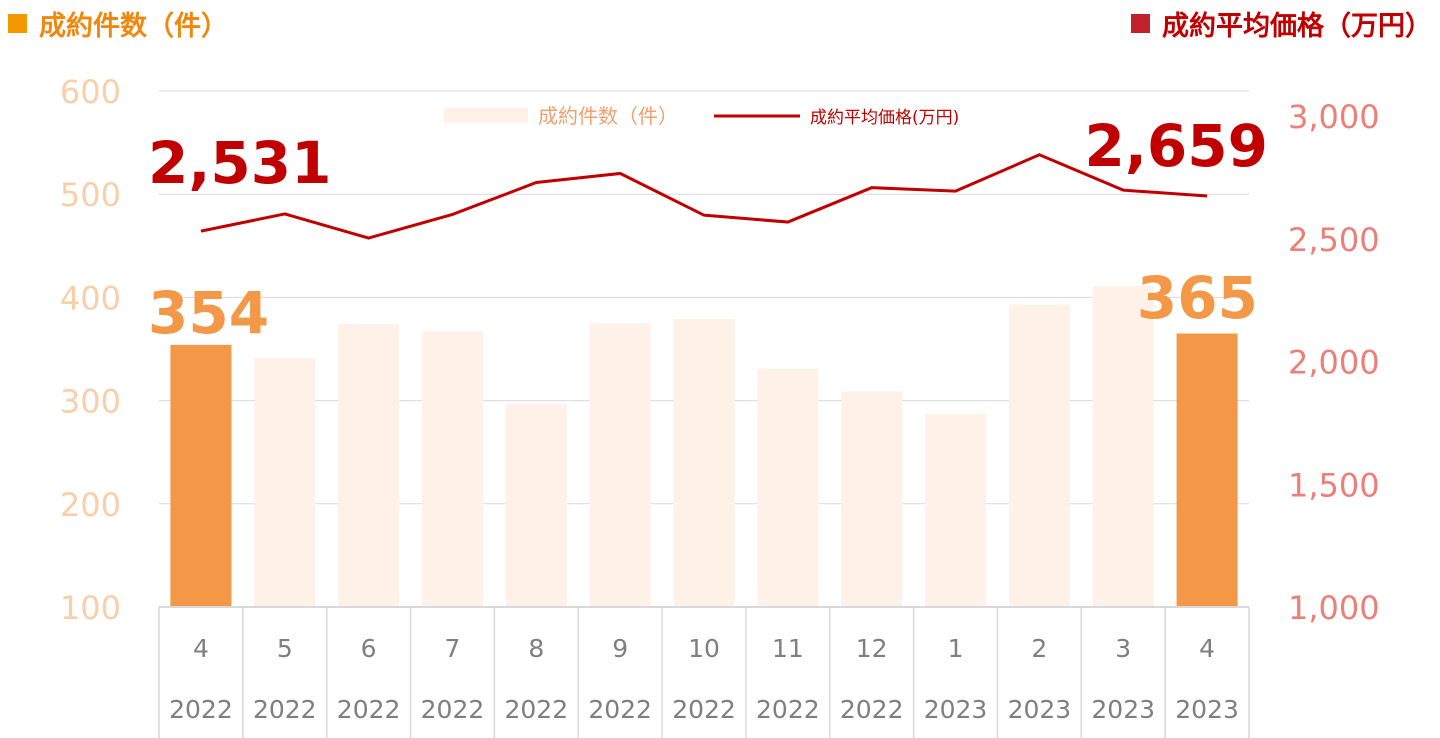 Image resolution: width=1440 pixels, height=738 pixels. What do you see at coordinates (1176, 146) in the screenshot?
I see `line-callout-last: 2,659` at bounding box center [1176, 146].